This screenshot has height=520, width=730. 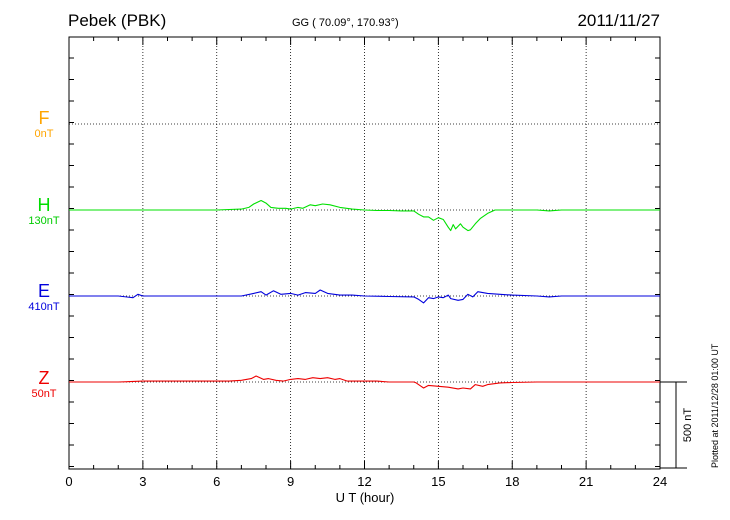 What do you see at coordinates (345, 23) in the screenshot?
I see `geographic-coordinates: GG ( 70.09°, 170.93°)` at bounding box center [345, 23].